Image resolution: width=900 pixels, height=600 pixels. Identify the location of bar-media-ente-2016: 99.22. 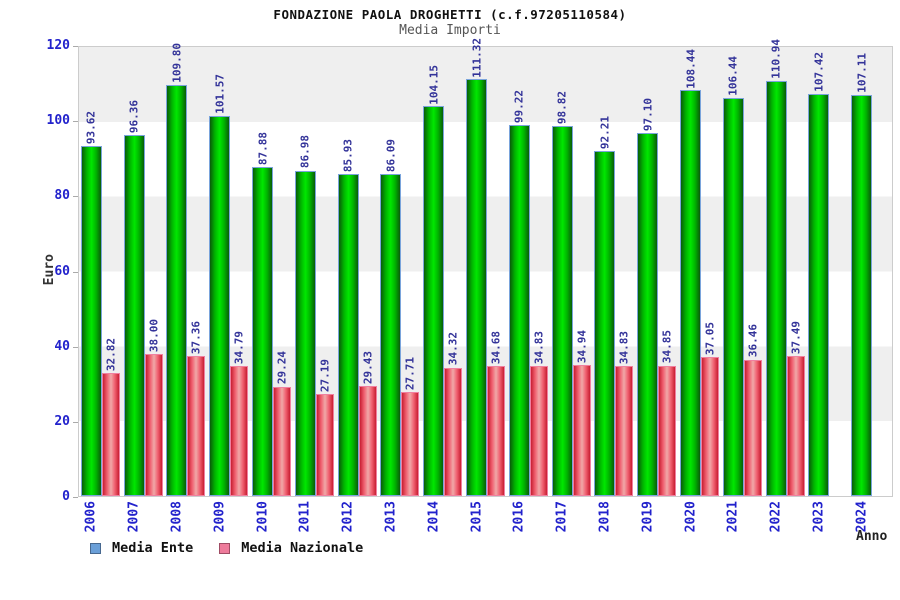
(519, 293).